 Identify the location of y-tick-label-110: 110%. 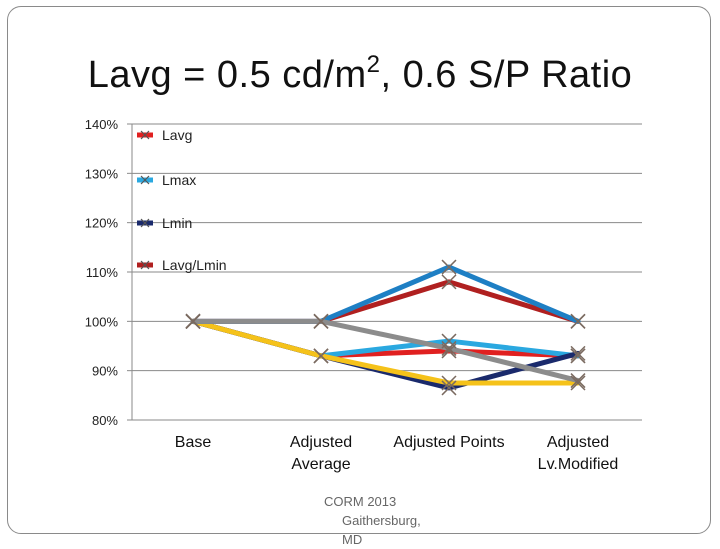
(102, 272).